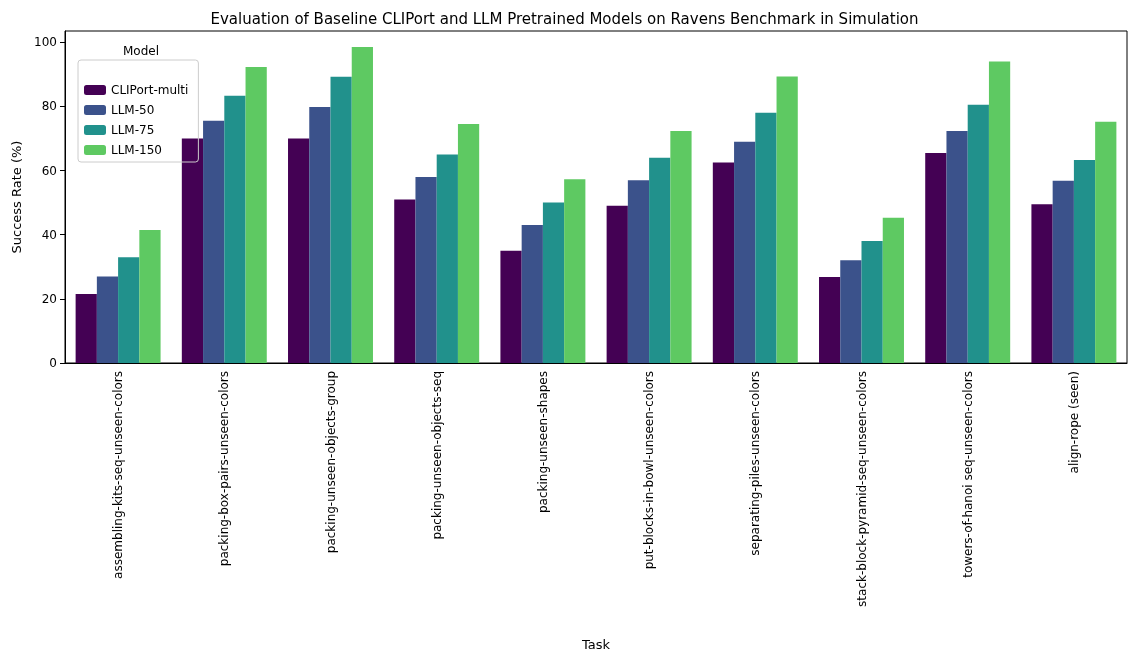 This screenshot has height=656, width=1129. Describe the element at coordinates (49, 106) in the screenshot. I see `y-tick-label: 80` at that location.